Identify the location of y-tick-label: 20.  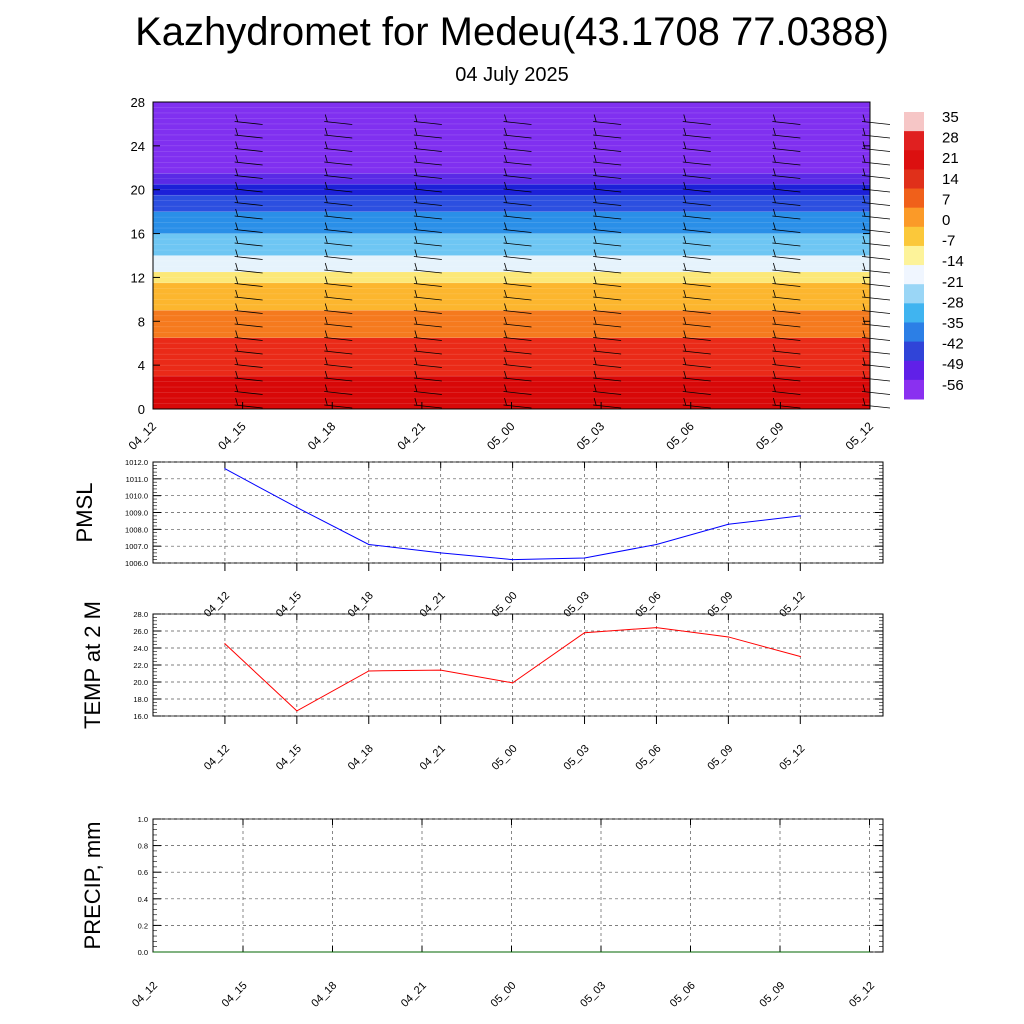
(138, 190).